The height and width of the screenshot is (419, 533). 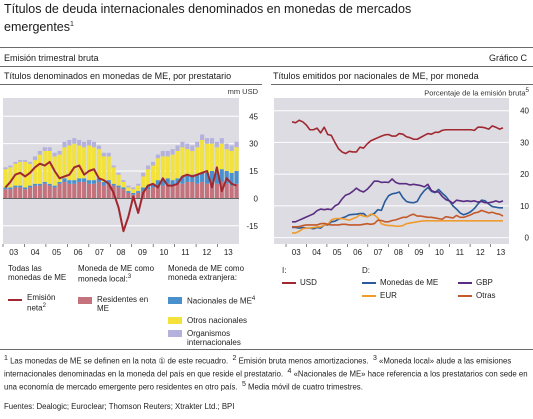 I want to click on legend-col2-title-text: Moneda de ME como moneda local:, so click(x=116, y=274).